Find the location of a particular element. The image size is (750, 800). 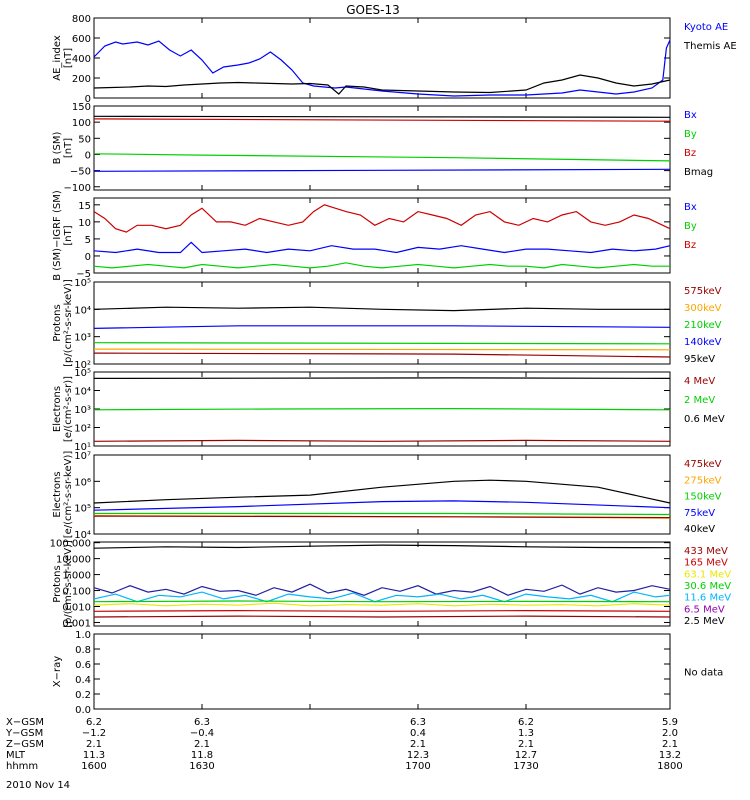

series-4-mev is located at coordinates (382, 440).